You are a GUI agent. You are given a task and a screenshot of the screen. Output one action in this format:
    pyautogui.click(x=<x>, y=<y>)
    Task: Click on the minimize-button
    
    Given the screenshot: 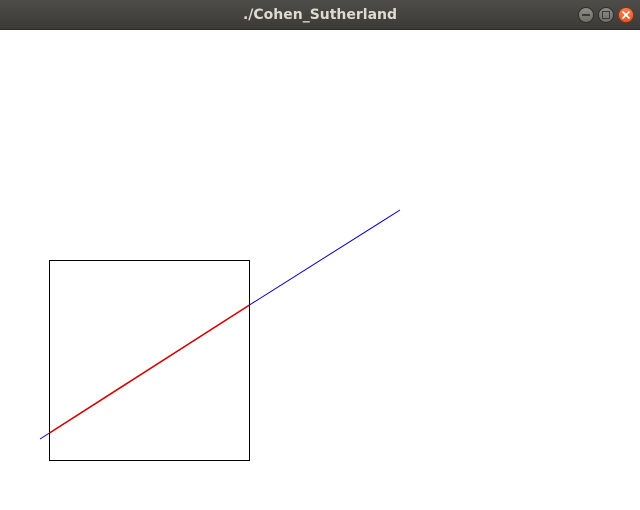 What is the action you would take?
    pyautogui.click(x=586, y=15)
    